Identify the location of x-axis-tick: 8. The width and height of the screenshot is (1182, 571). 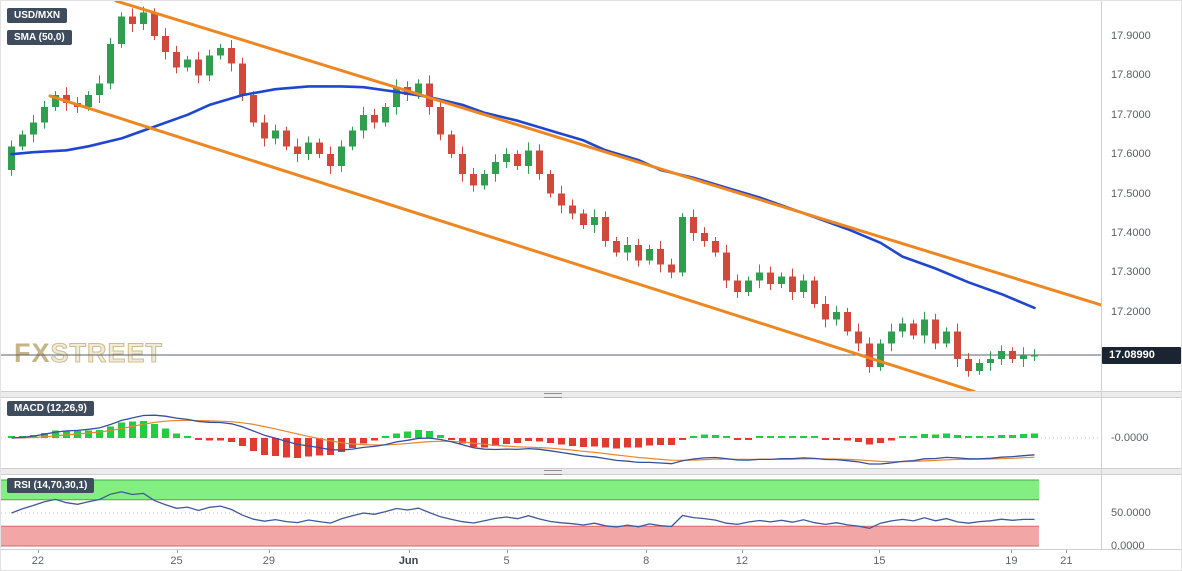
(646, 561).